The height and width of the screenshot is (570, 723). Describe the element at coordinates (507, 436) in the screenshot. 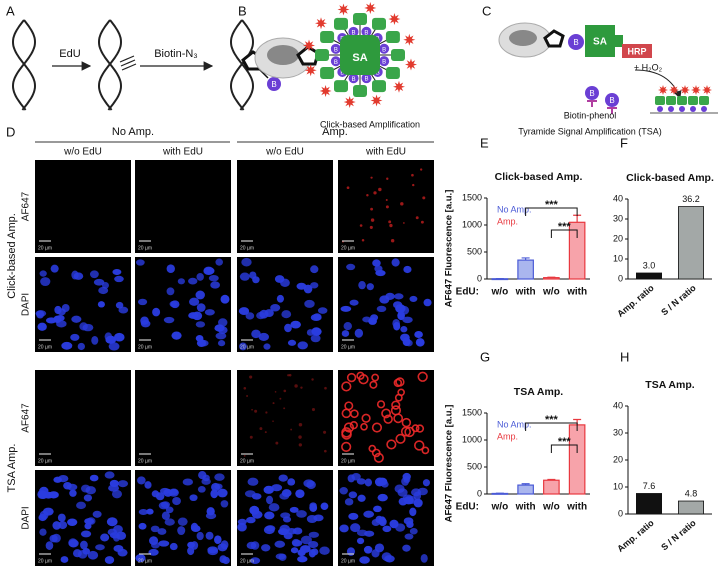

I see `legend-entry: Amp.` at that location.